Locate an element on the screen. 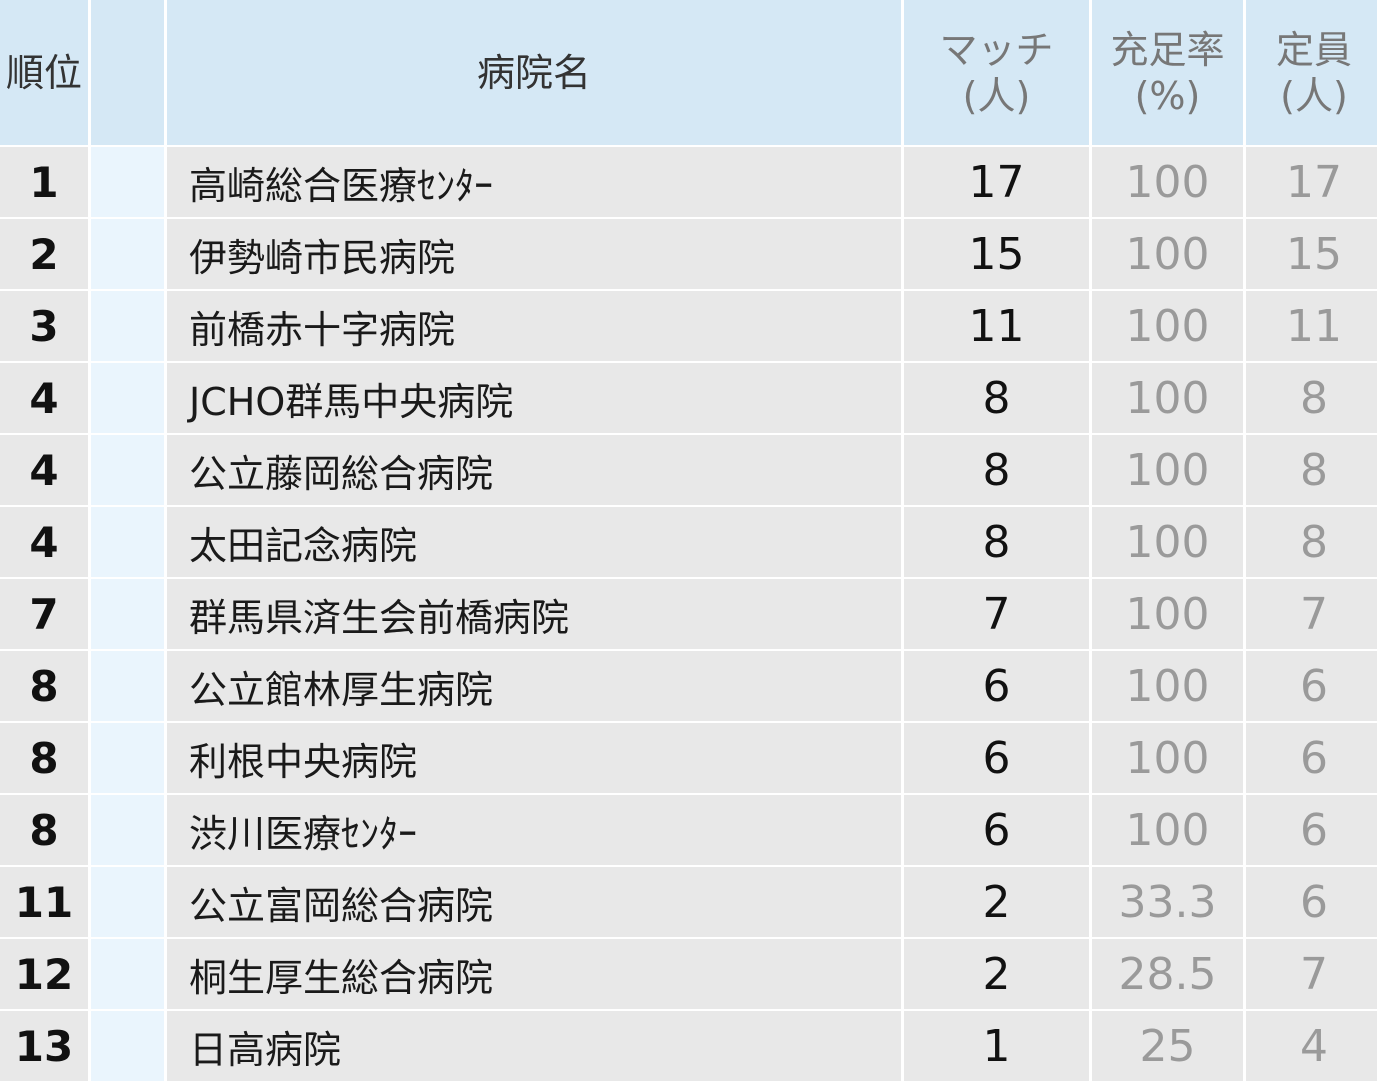  header-rank-label: 順位 is located at coordinates (43, 72).